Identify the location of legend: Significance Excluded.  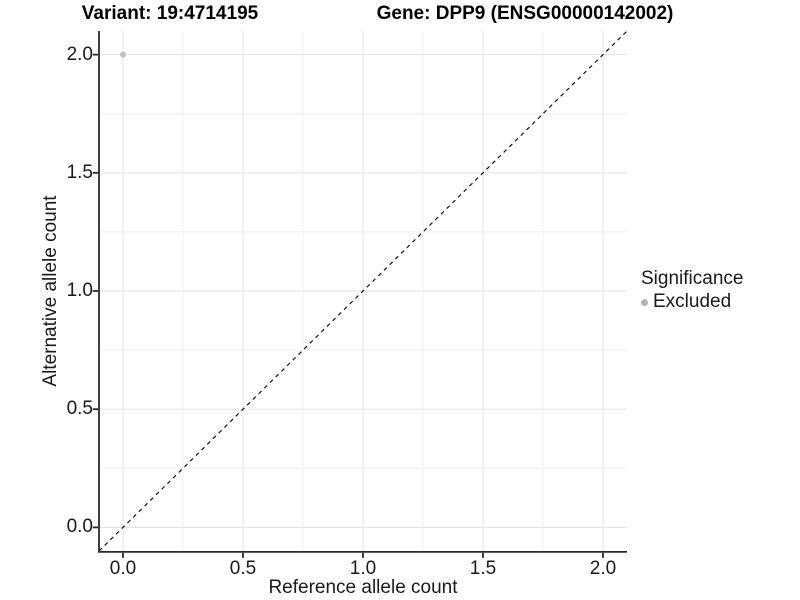
(692, 290).